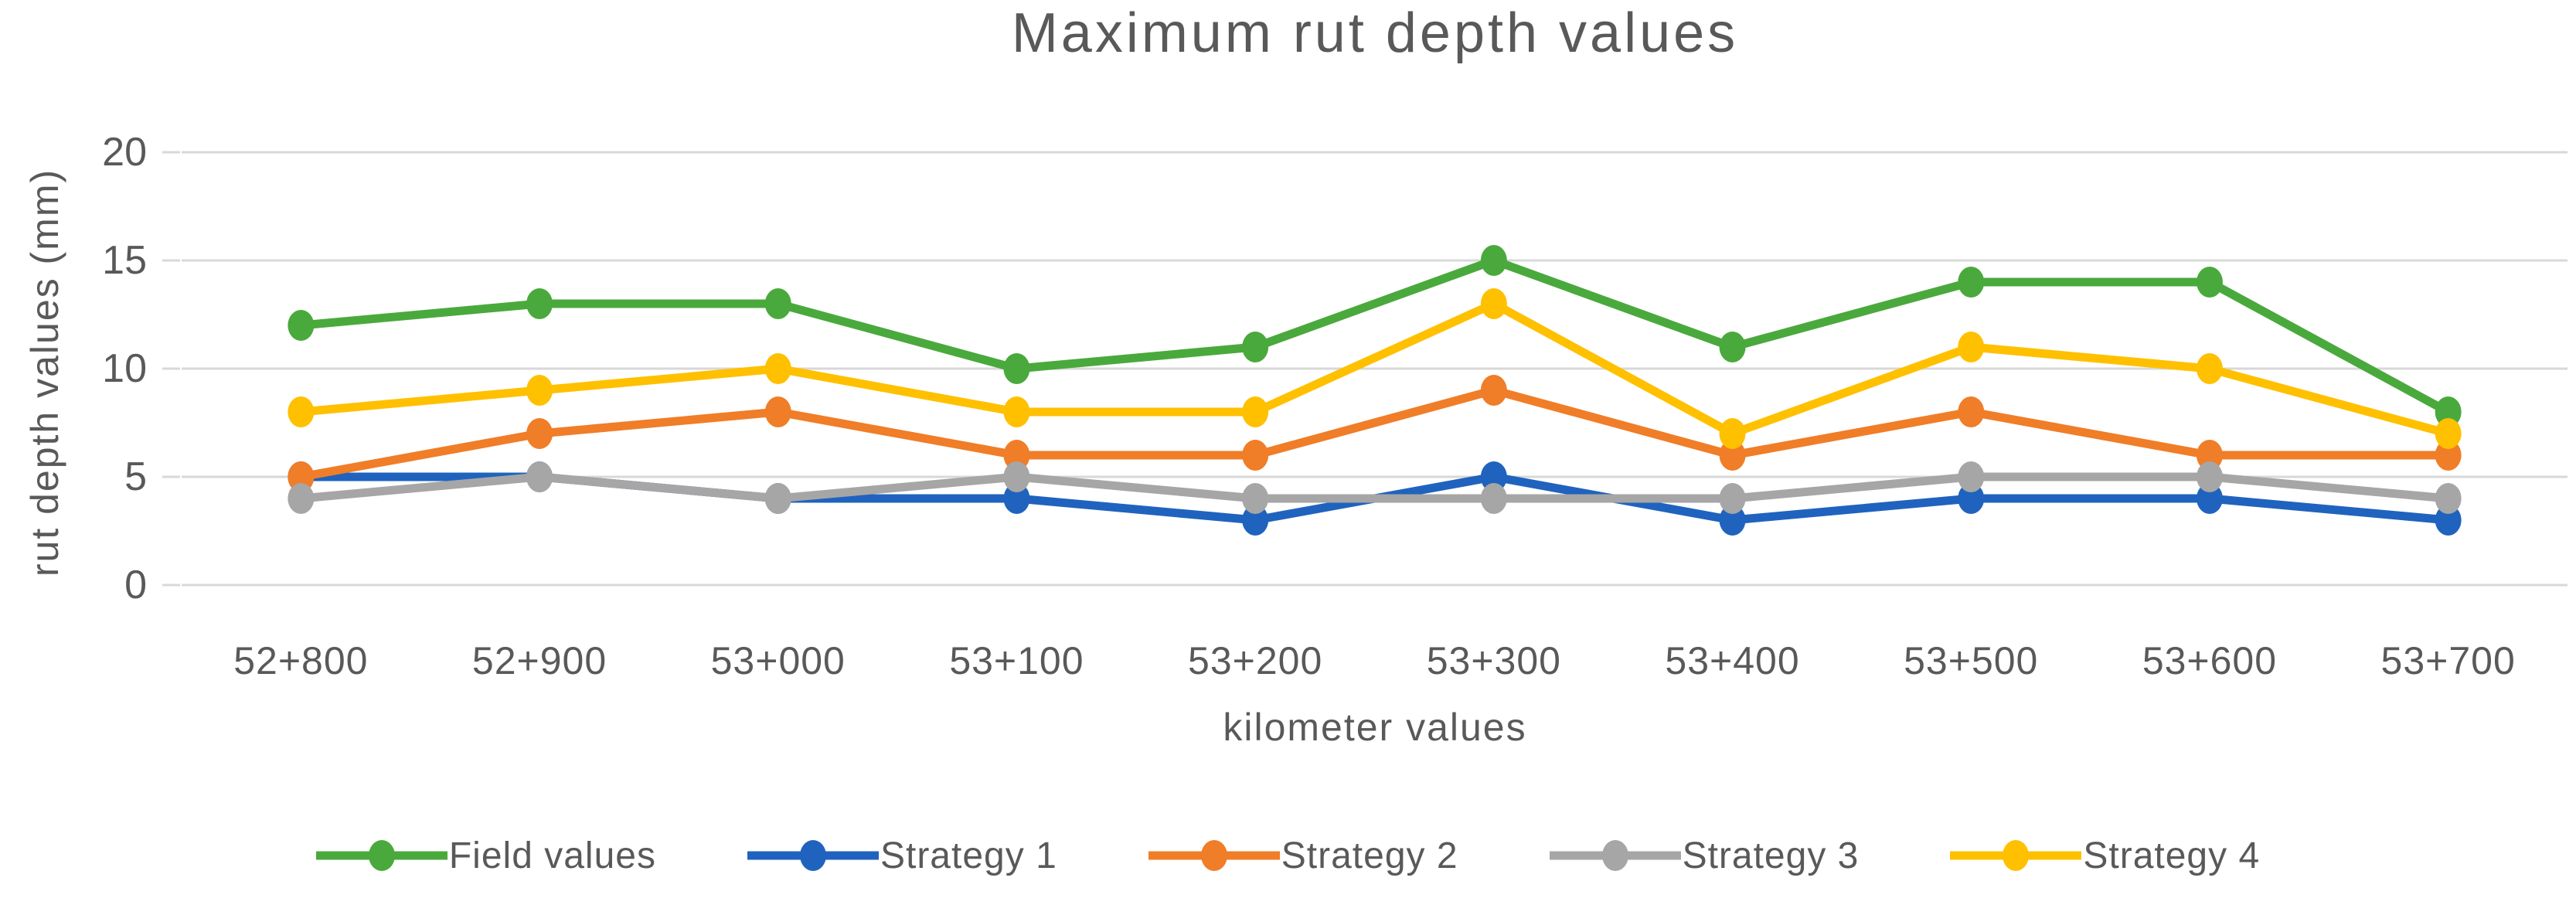  Describe the element at coordinates (1017, 661) in the screenshot. I see `x-tick-label: 53+100` at that location.